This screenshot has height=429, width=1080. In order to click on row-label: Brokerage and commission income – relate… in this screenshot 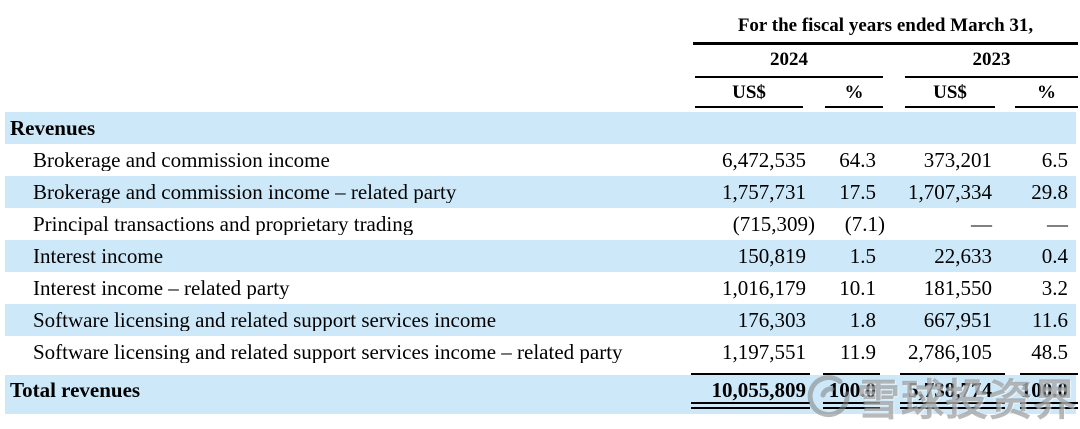, I will do `click(245, 192)`.